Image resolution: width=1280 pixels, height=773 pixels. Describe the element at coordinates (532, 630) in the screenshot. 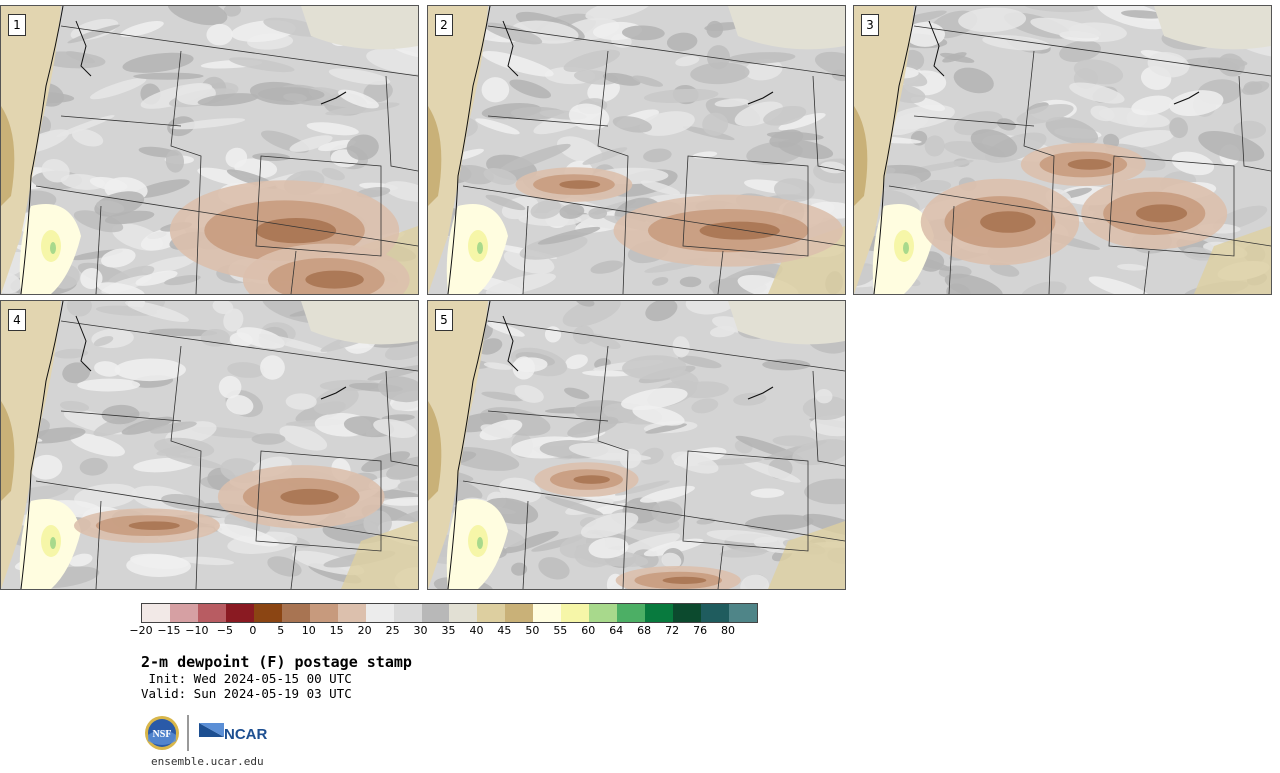

I see `colorbar-tick-label: 50` at that location.